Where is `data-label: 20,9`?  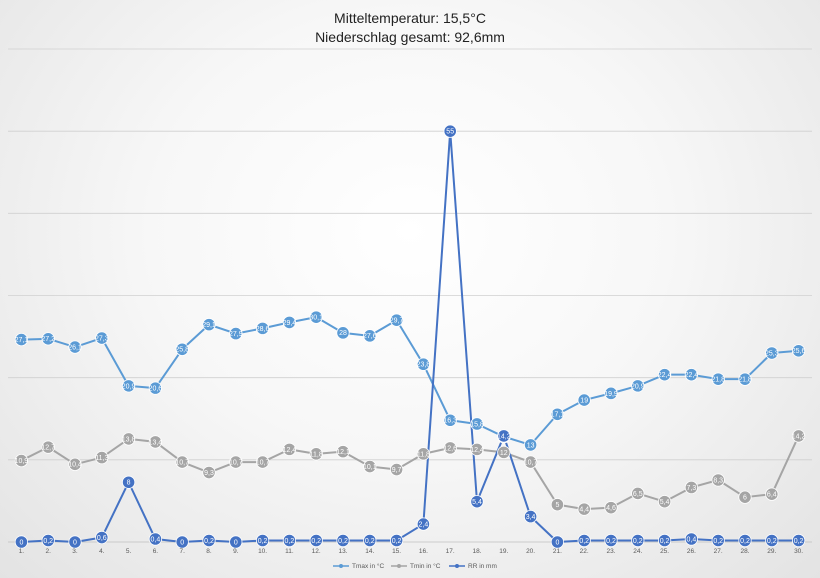
data-label: 20,9 is located at coordinates (638, 386).